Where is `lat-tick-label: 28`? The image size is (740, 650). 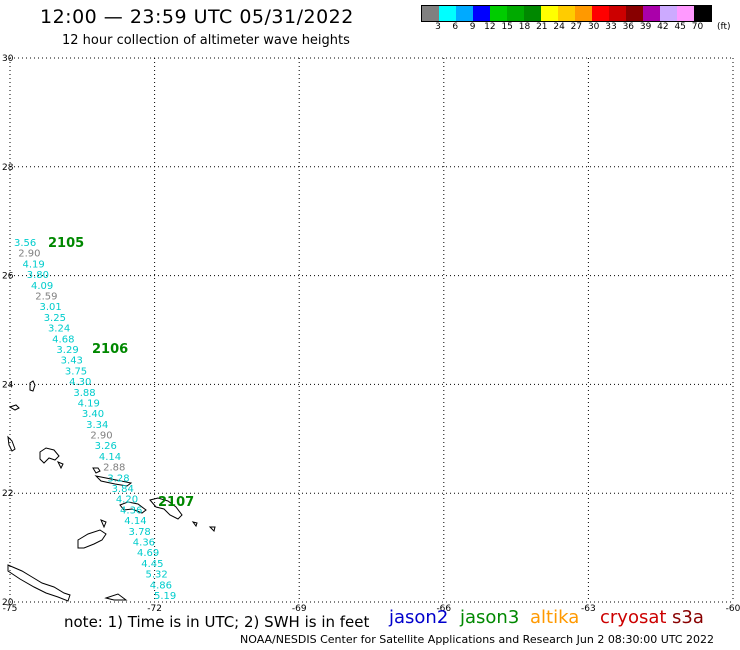
lat-tick-label: 28 is located at coordinates (8, 168).